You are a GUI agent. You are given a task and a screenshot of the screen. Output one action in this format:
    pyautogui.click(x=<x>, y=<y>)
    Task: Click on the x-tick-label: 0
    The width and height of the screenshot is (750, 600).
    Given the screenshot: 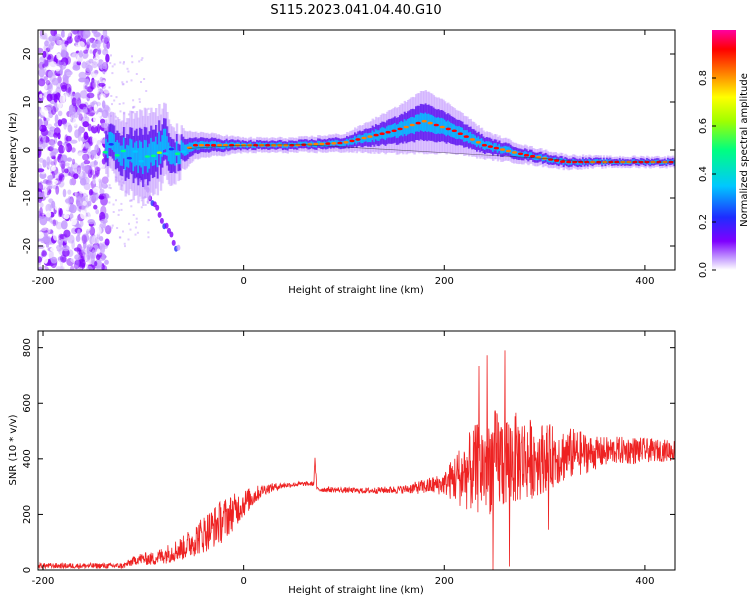 What is the action you would take?
    pyautogui.click(x=243, y=581)
    